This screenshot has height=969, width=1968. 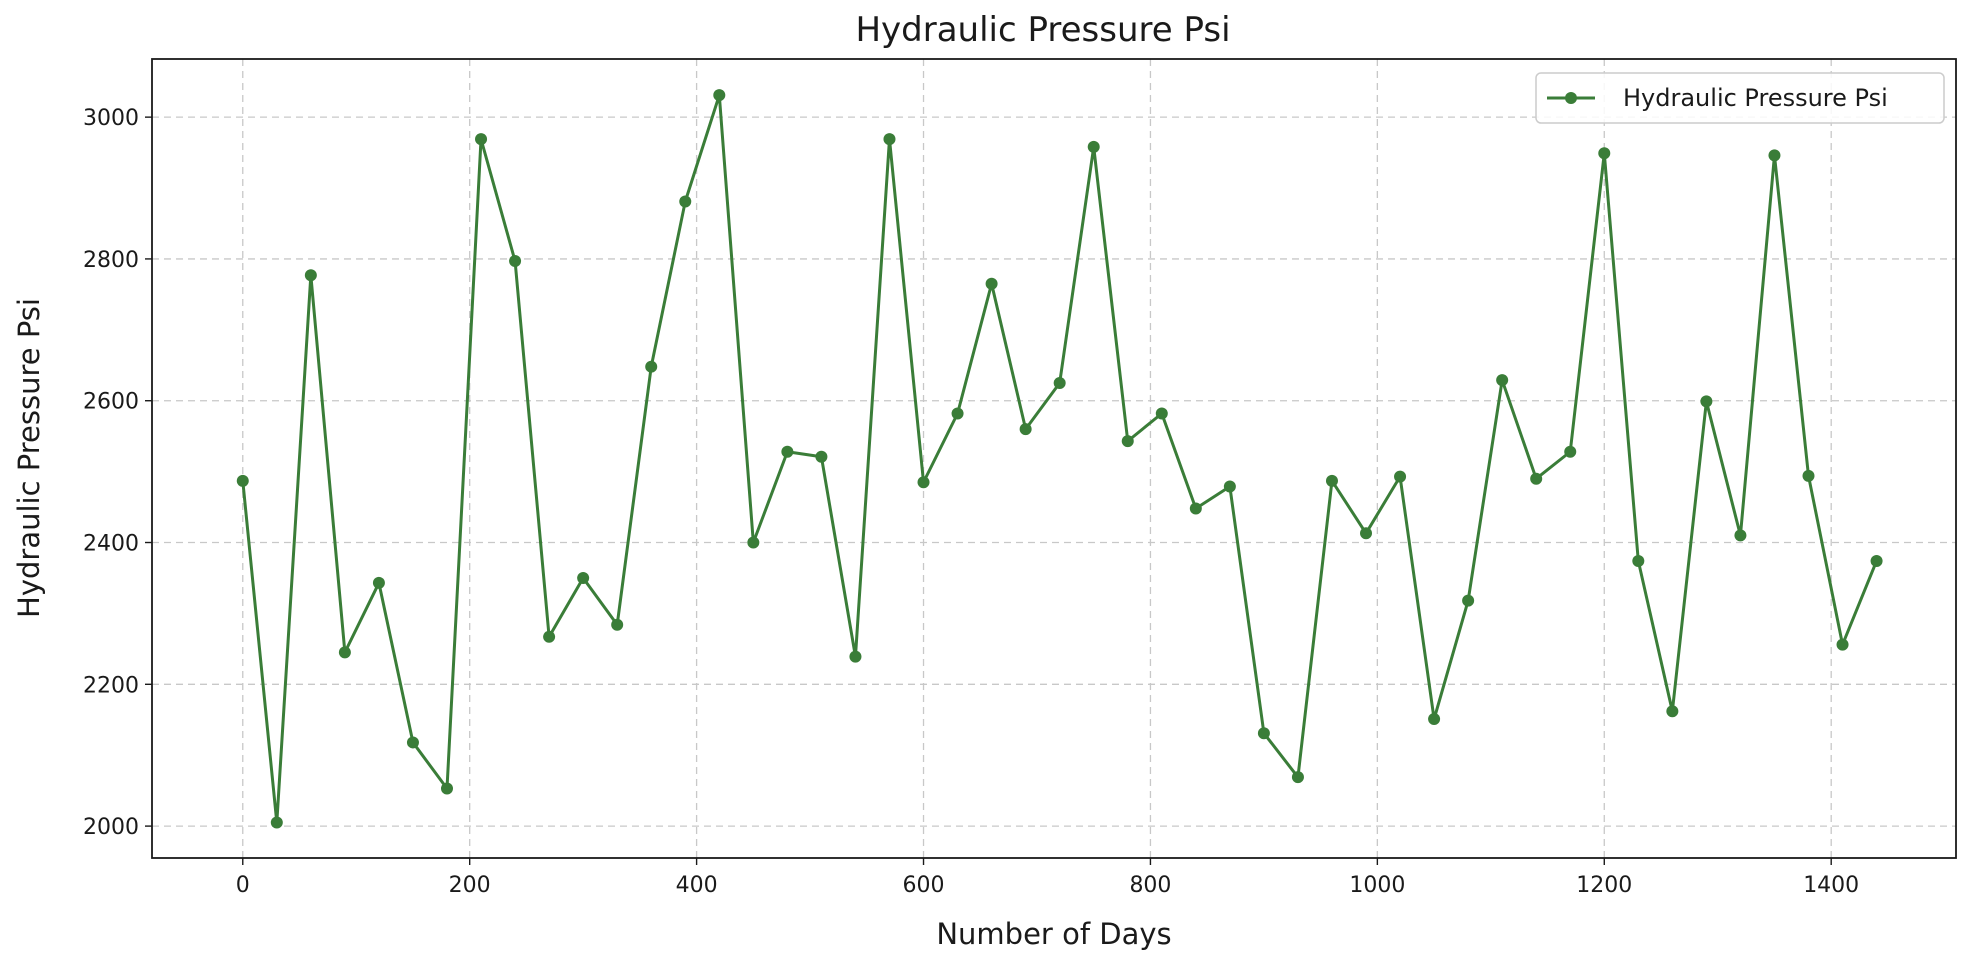 I want to click on y-tick-label: 2000, so click(x=111, y=827).